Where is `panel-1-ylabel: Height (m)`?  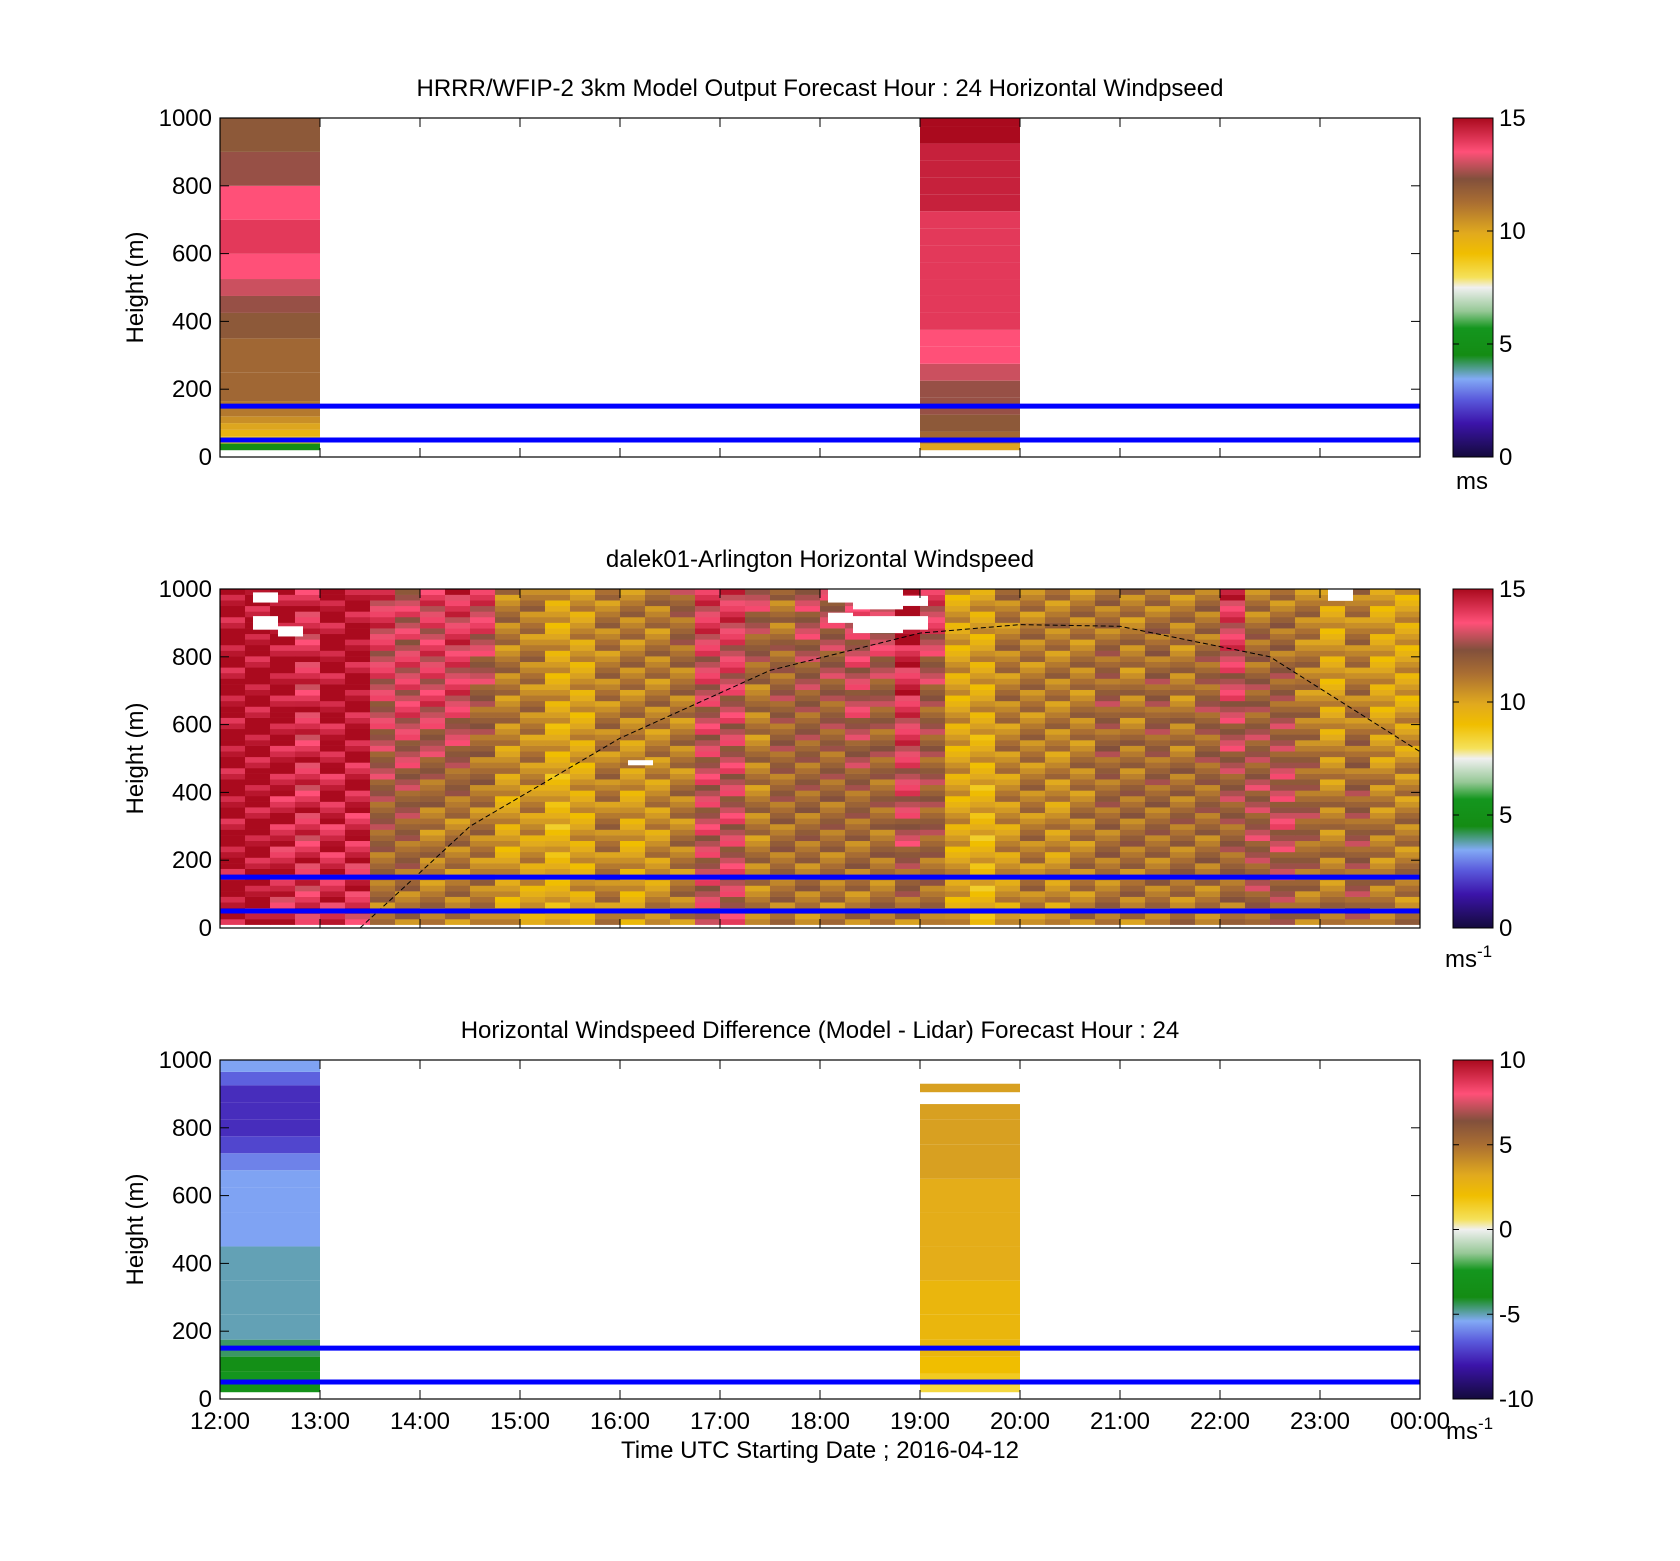 panel-1-ylabel: Height (m) is located at coordinates (135, 287).